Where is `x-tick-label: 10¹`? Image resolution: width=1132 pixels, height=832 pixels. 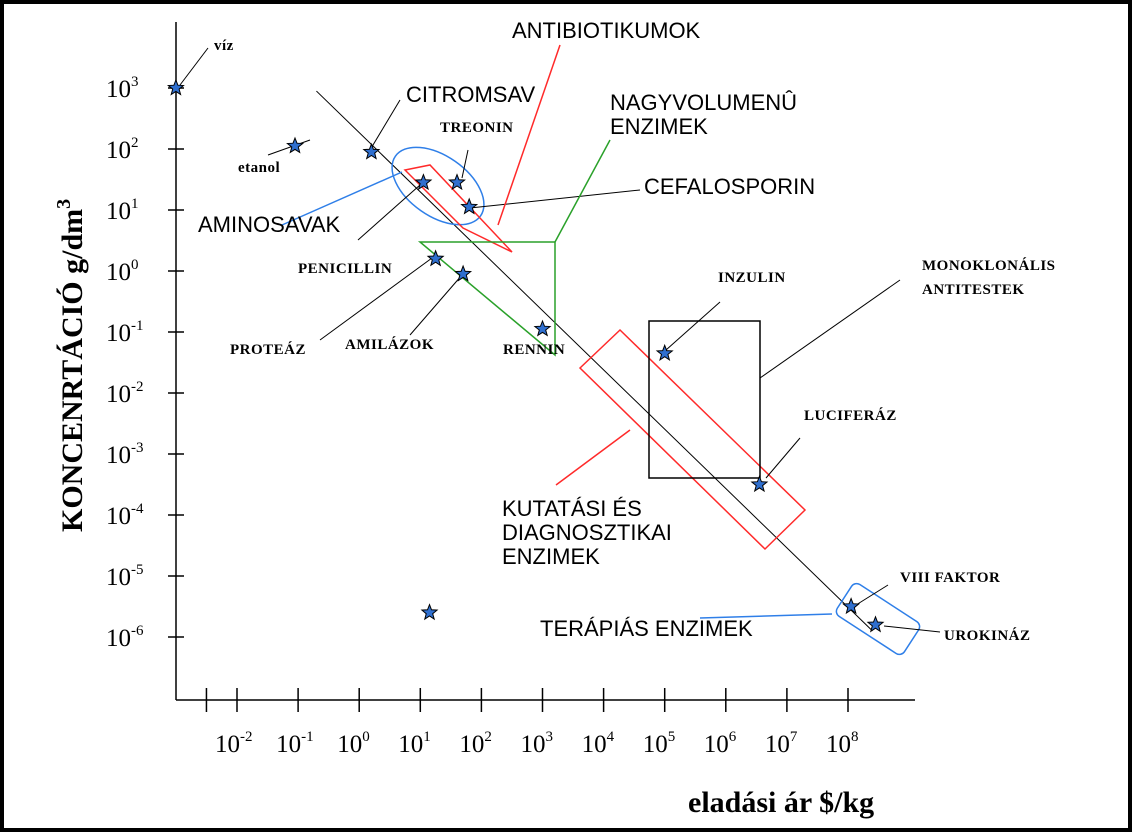
x-tick-label: 10¹ is located at coordinates (414, 743).